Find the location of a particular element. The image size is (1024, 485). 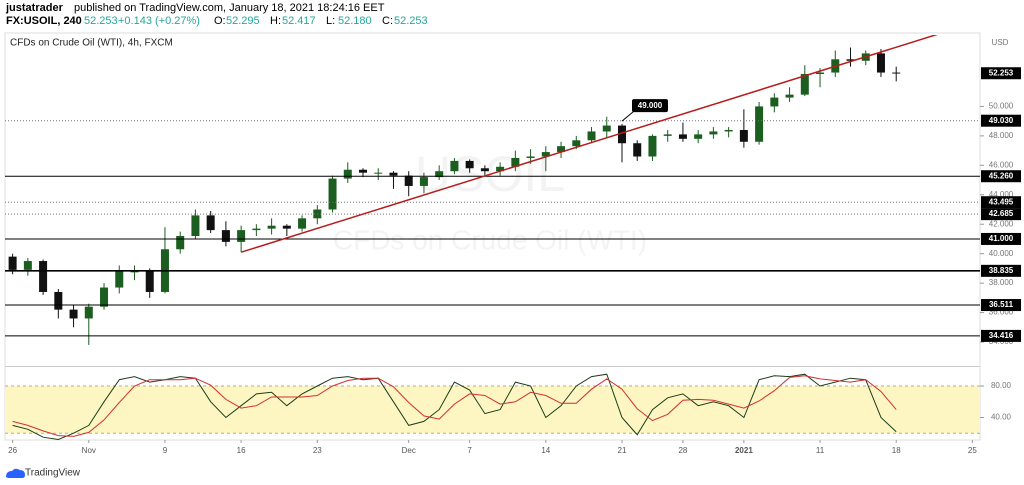

x-tick-label: 26 is located at coordinates (12, 450).